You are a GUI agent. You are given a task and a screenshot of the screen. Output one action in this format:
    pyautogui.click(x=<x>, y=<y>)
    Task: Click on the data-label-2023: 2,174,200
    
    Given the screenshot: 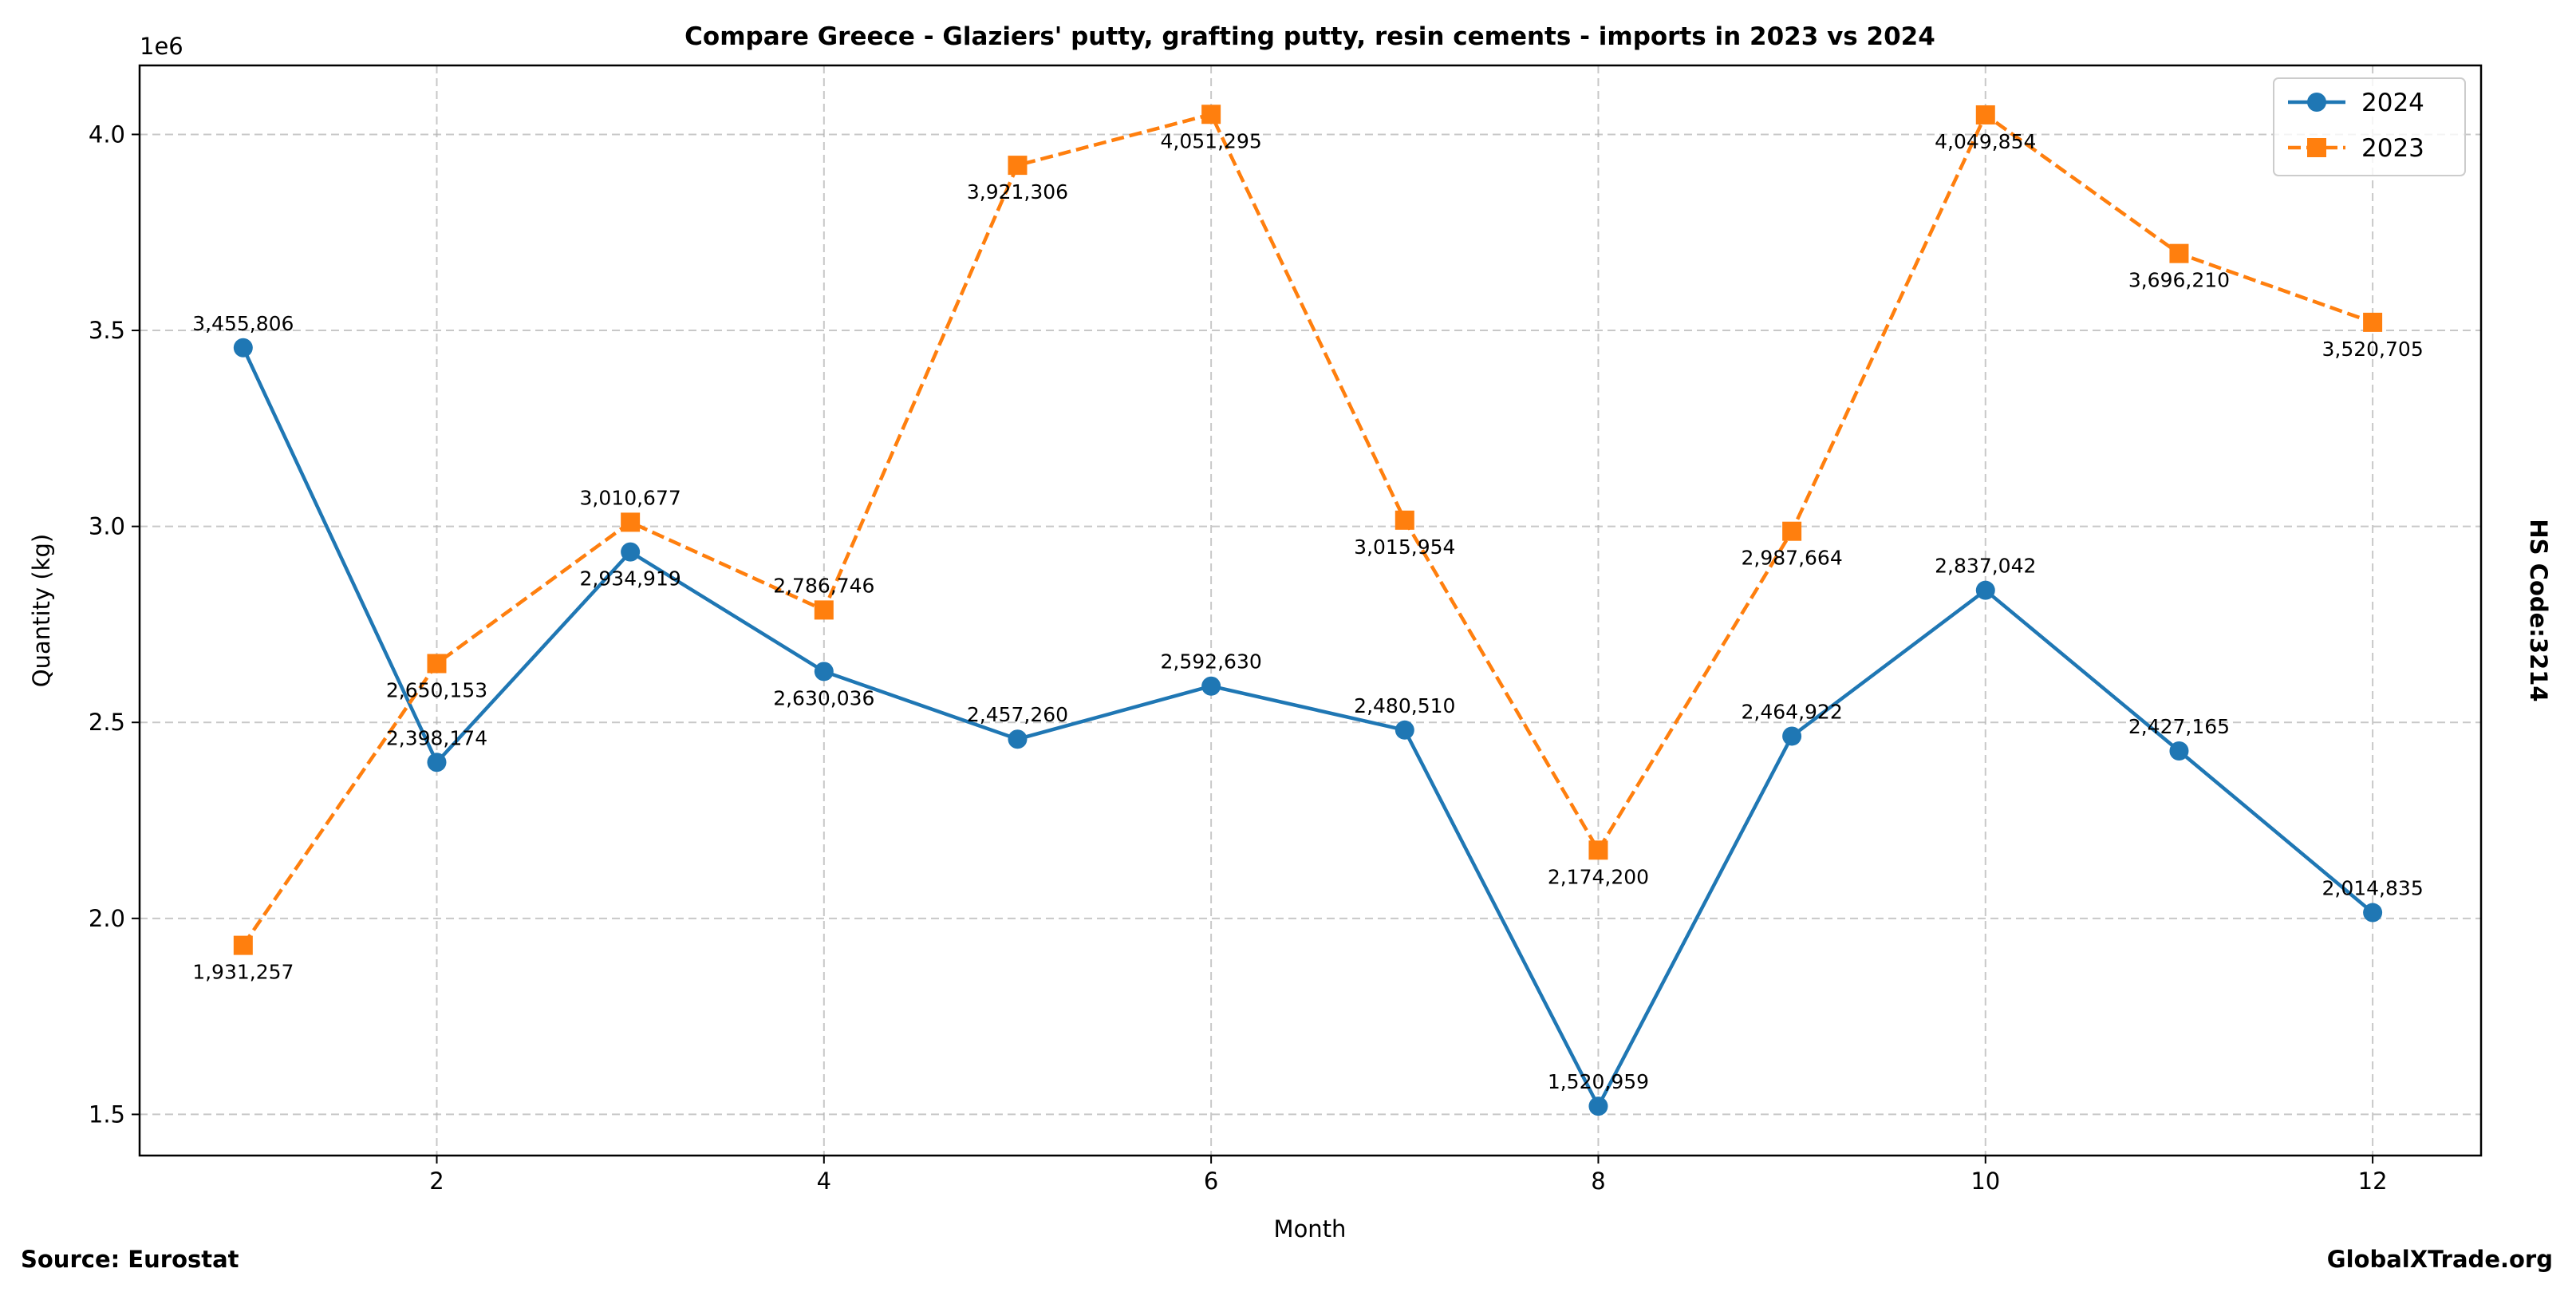 What is the action you would take?
    pyautogui.click(x=1599, y=877)
    